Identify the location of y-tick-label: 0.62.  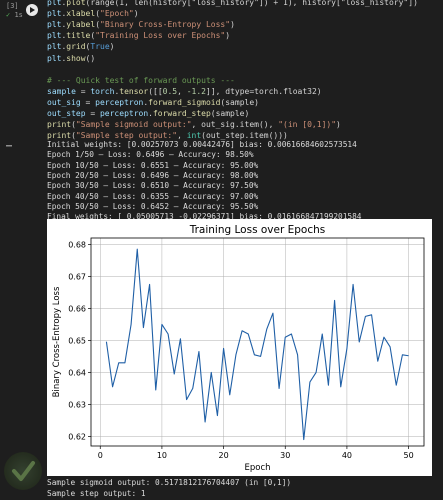
(77, 436).